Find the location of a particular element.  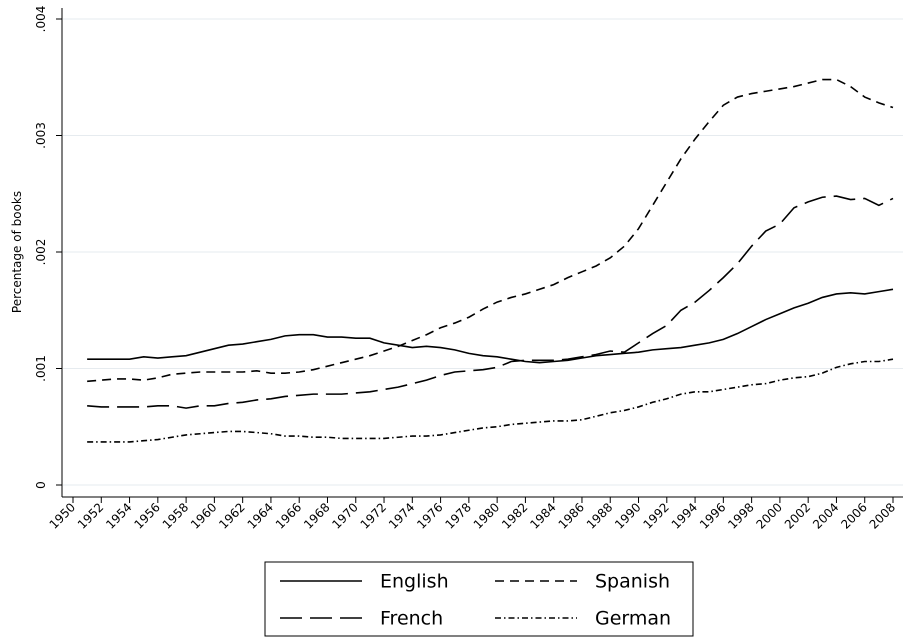

y-tick-label: .001 is located at coordinates (41, 368).